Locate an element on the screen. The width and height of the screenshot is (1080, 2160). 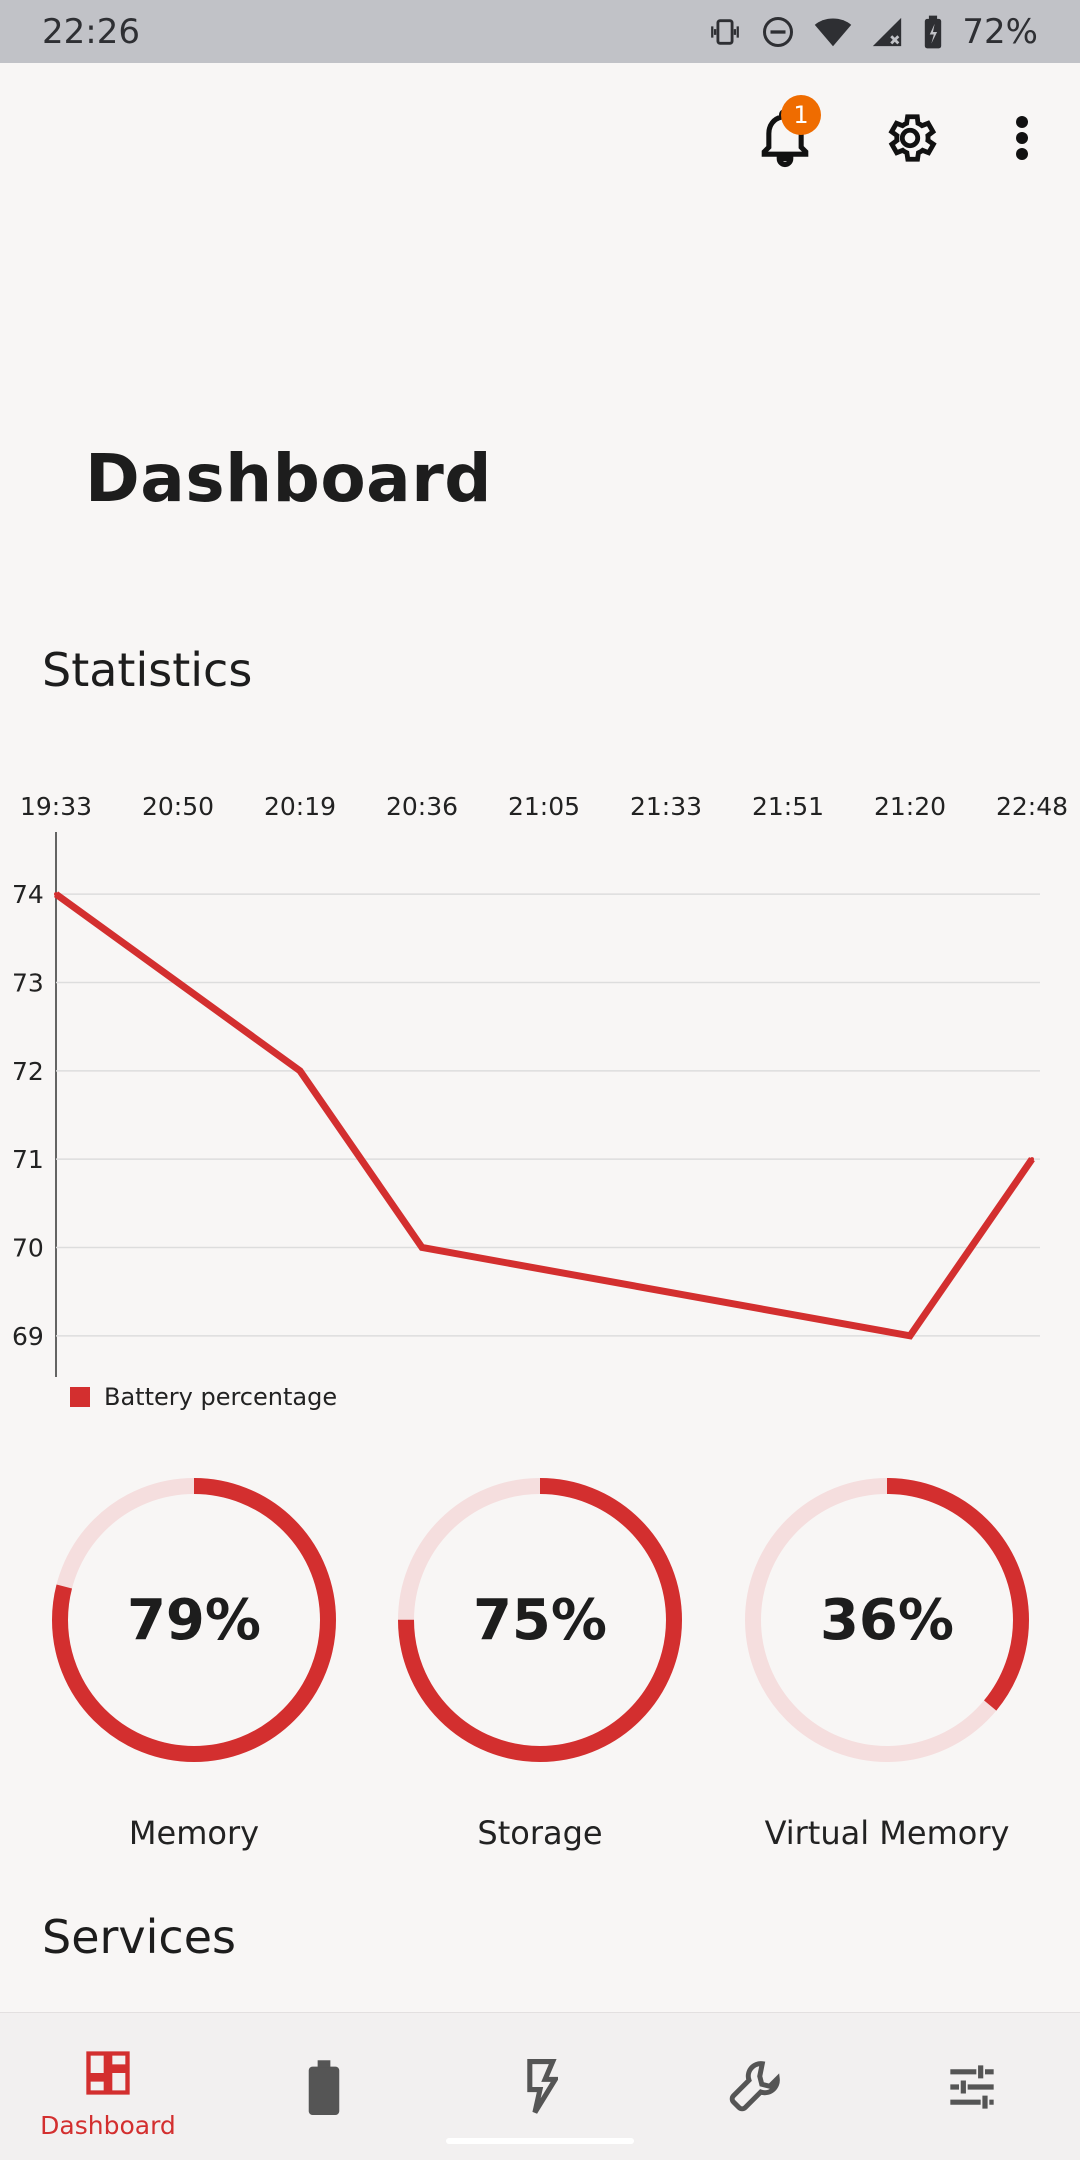
y-tick-label: 73 is located at coordinates (28, 983).